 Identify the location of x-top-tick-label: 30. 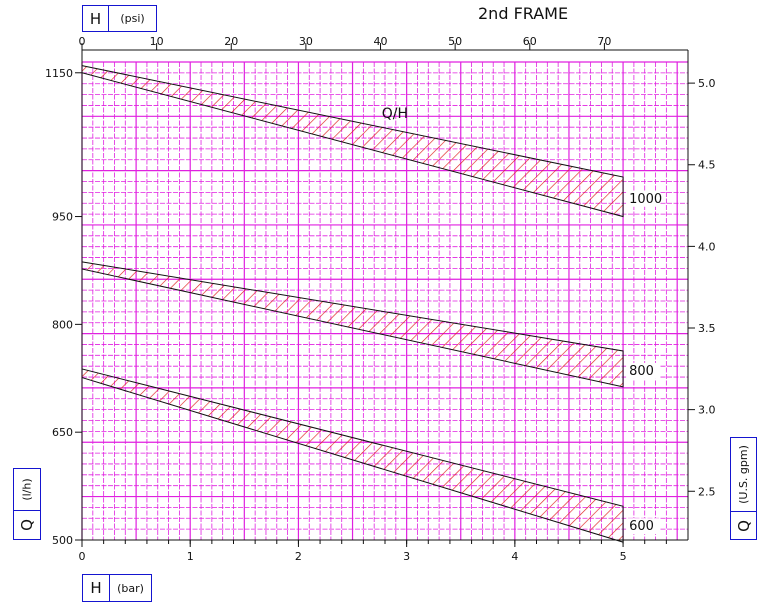
(306, 41).